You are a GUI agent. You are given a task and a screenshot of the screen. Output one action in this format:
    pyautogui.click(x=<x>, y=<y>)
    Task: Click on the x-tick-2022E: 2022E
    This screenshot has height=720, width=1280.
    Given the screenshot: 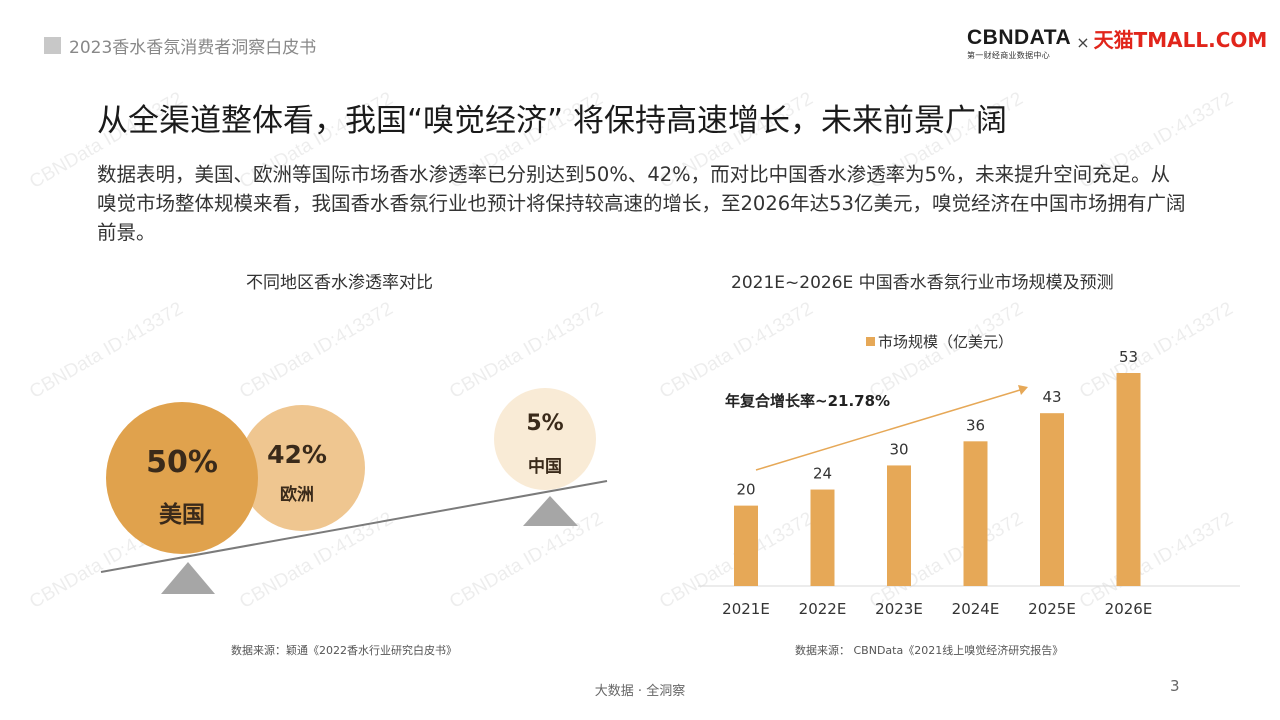 What is the action you would take?
    pyautogui.click(x=823, y=609)
    